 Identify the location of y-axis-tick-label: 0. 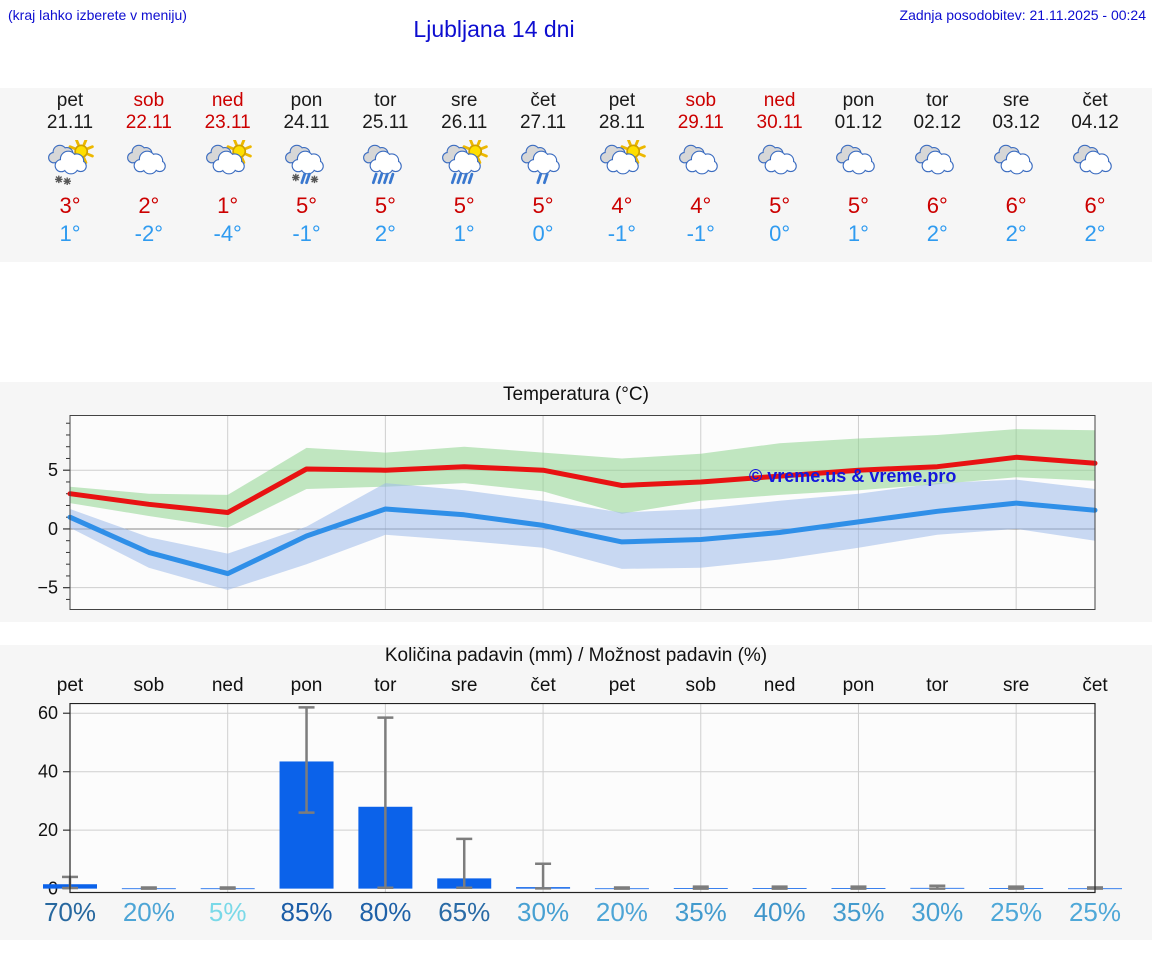
(53, 529).